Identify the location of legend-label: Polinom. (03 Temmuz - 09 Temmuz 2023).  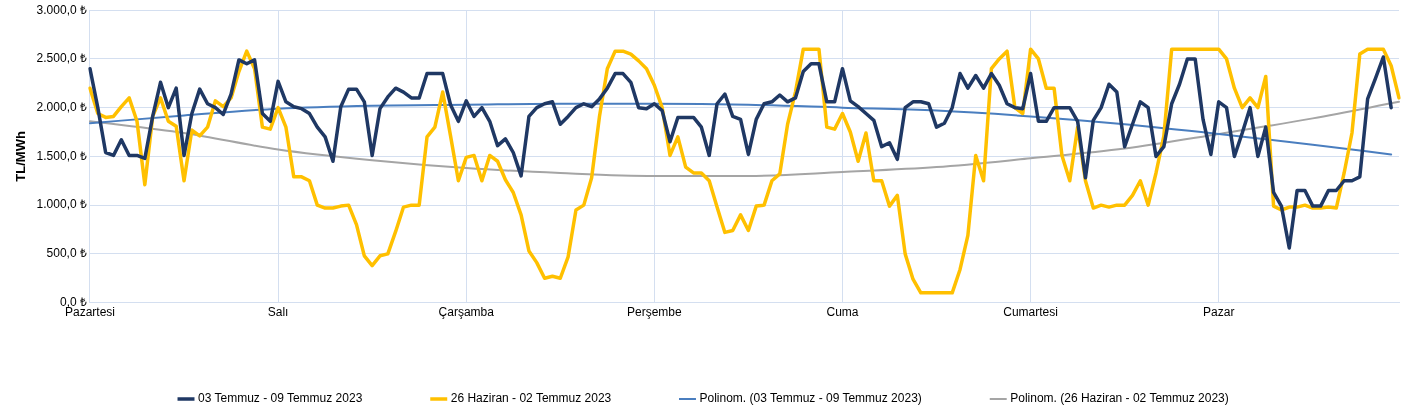
(810, 398).